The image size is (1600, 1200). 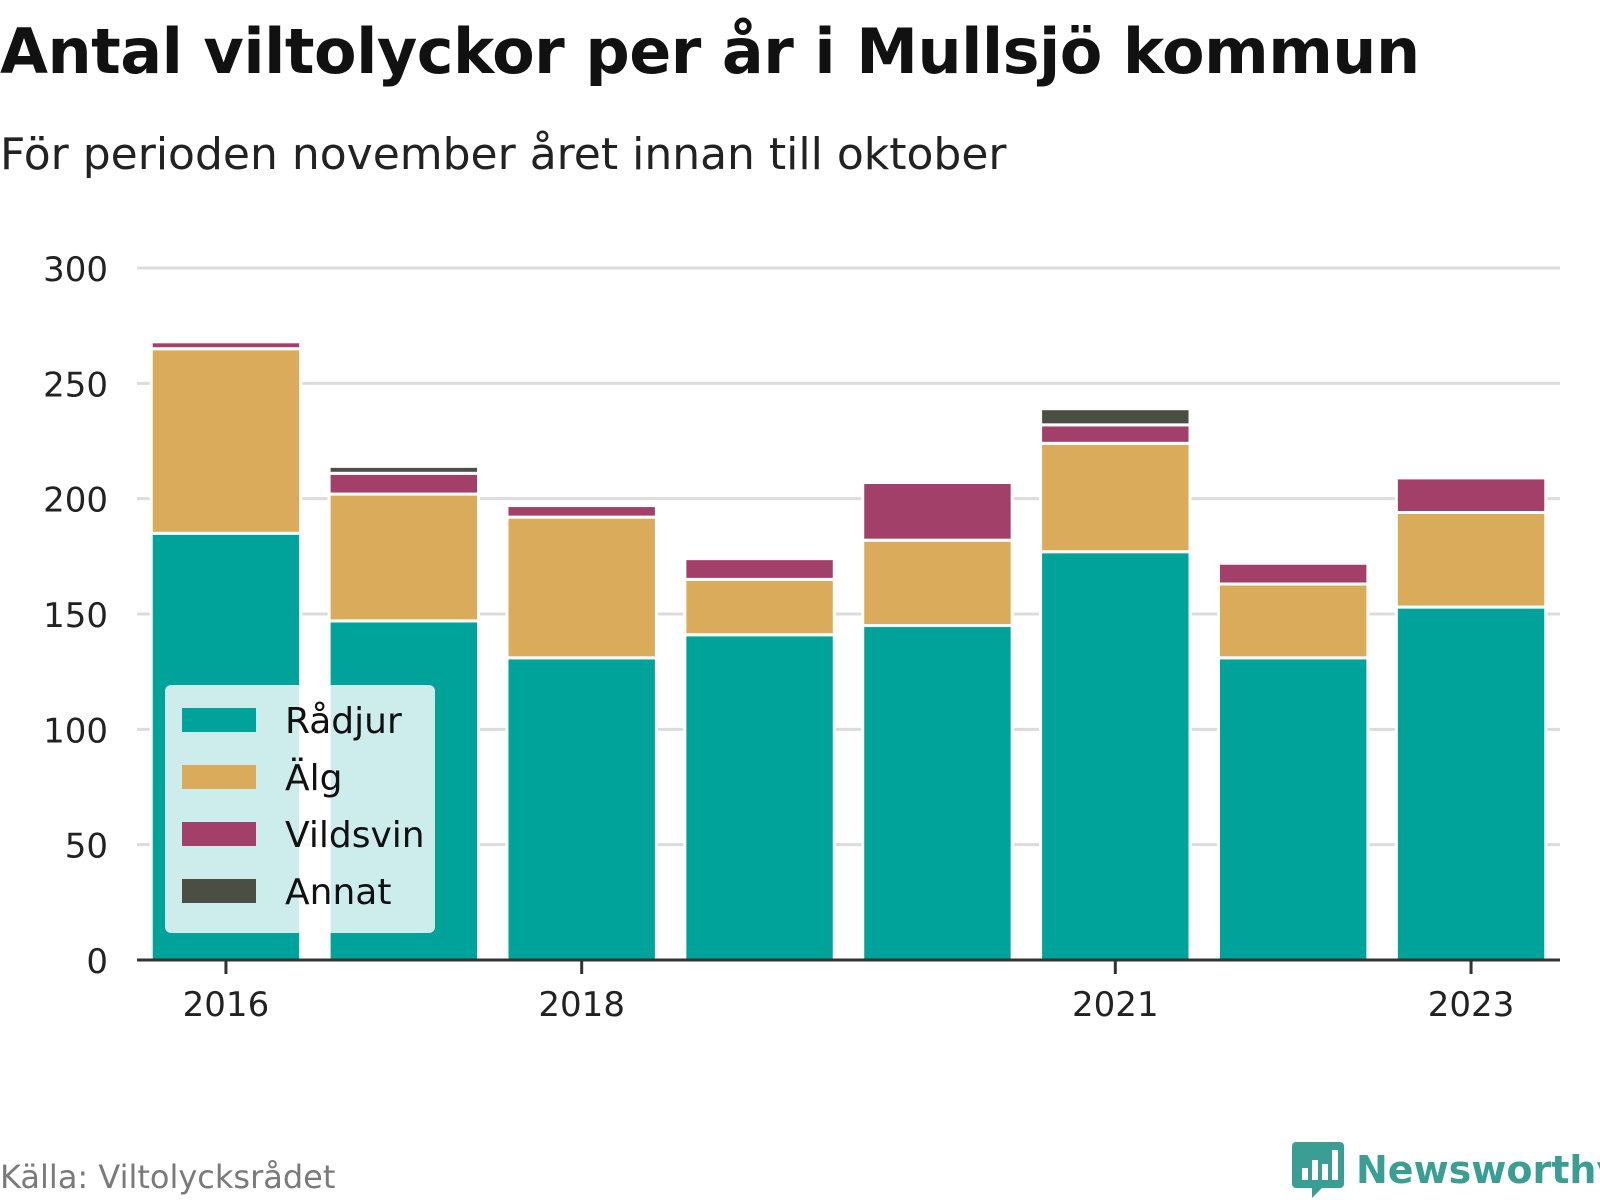 What do you see at coordinates (848, 991) in the screenshot?
I see `x-axis: 2016 2018 2021 2023` at bounding box center [848, 991].